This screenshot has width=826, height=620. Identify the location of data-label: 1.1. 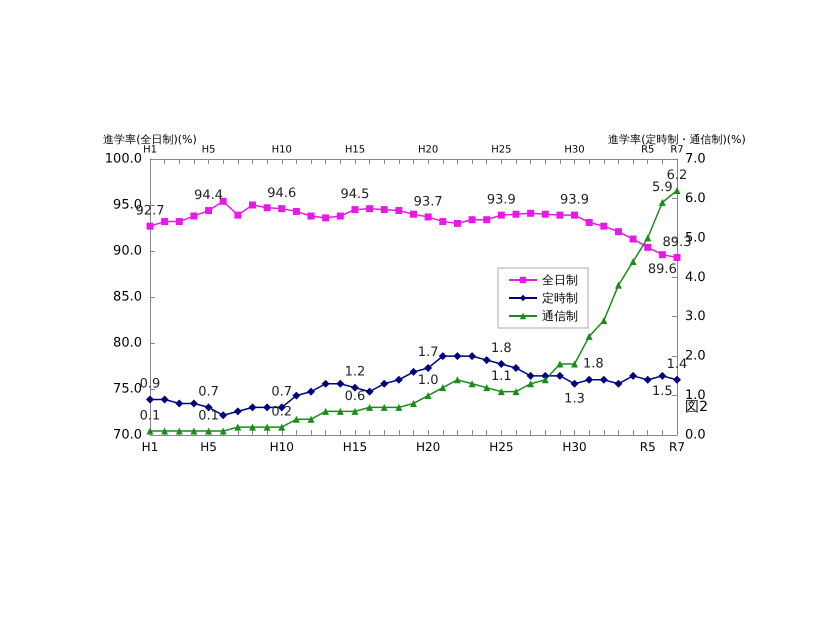
(501, 376).